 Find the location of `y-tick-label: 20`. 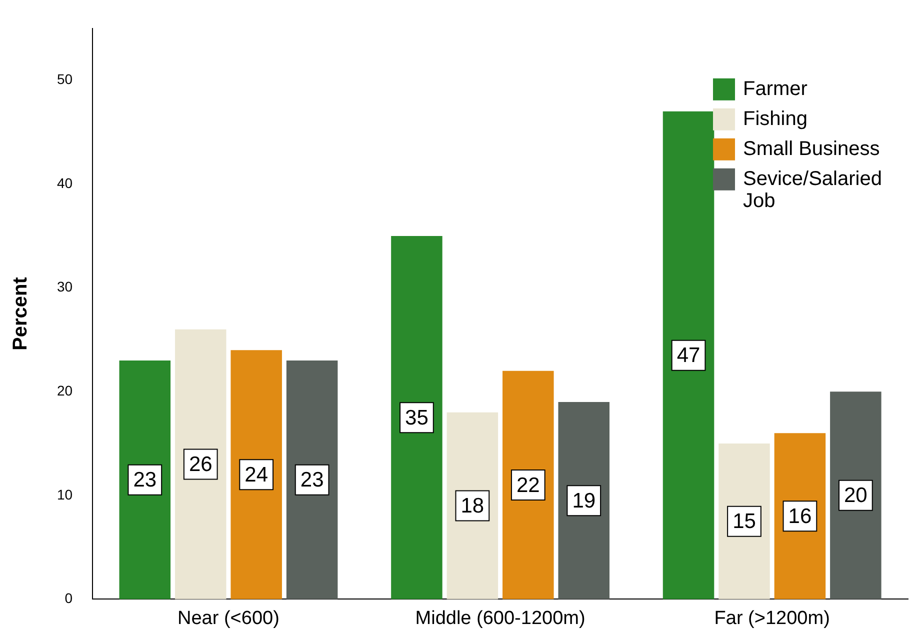

y-tick-label: 20 is located at coordinates (64, 390).